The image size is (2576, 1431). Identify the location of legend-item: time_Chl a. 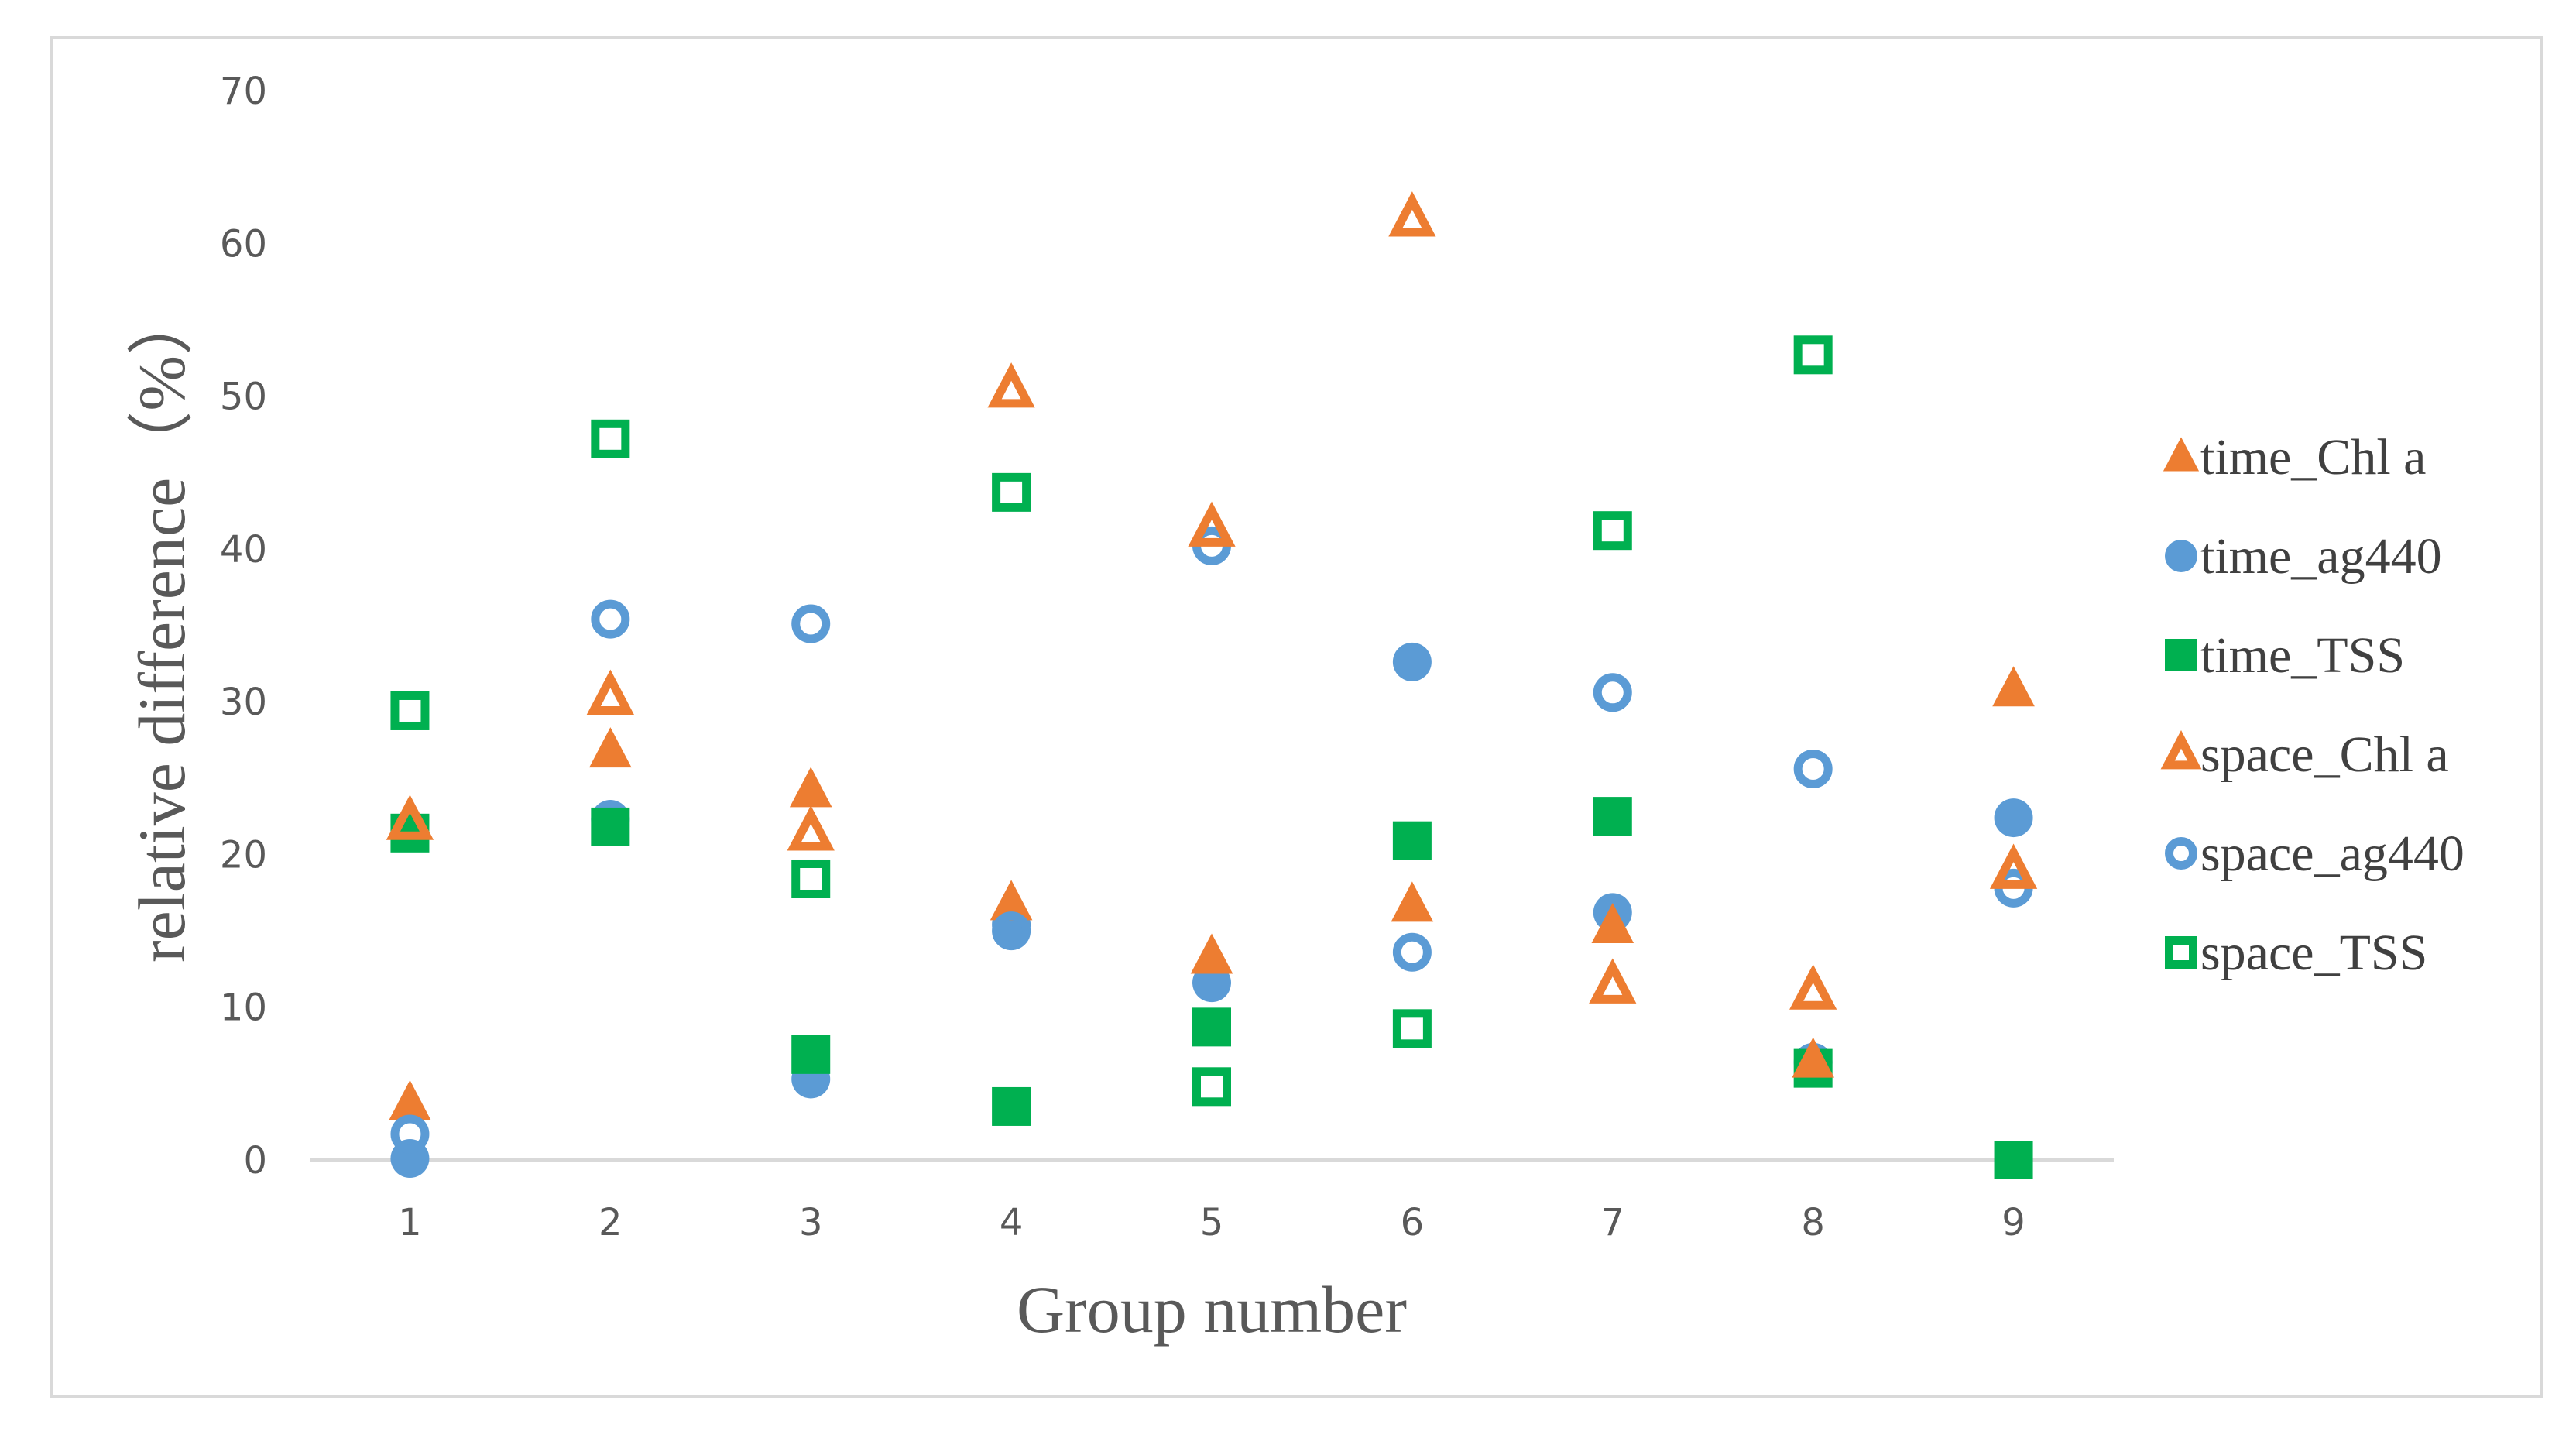
(2294, 457).